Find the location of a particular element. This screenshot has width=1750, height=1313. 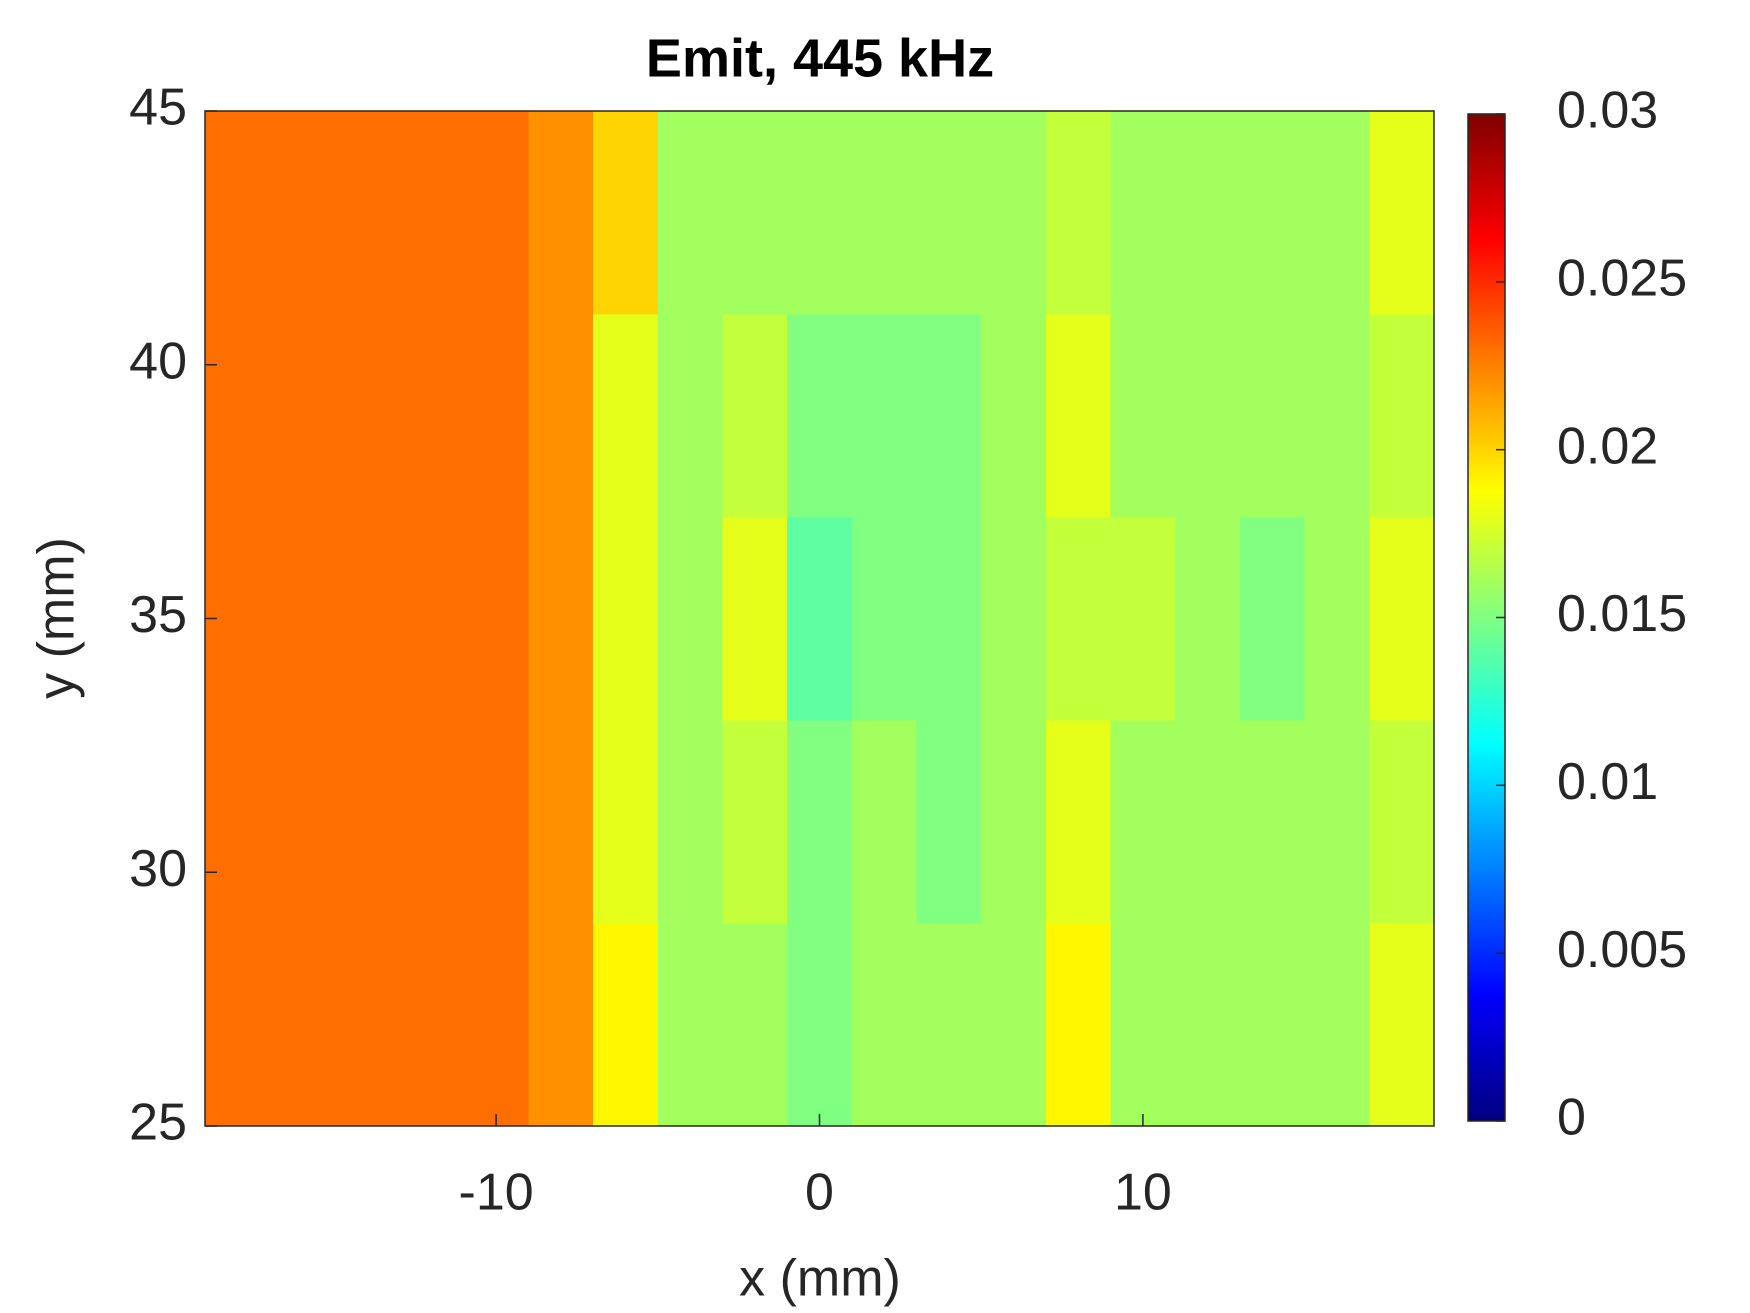

y-axis-label: y (mm) is located at coordinates (57, 618).